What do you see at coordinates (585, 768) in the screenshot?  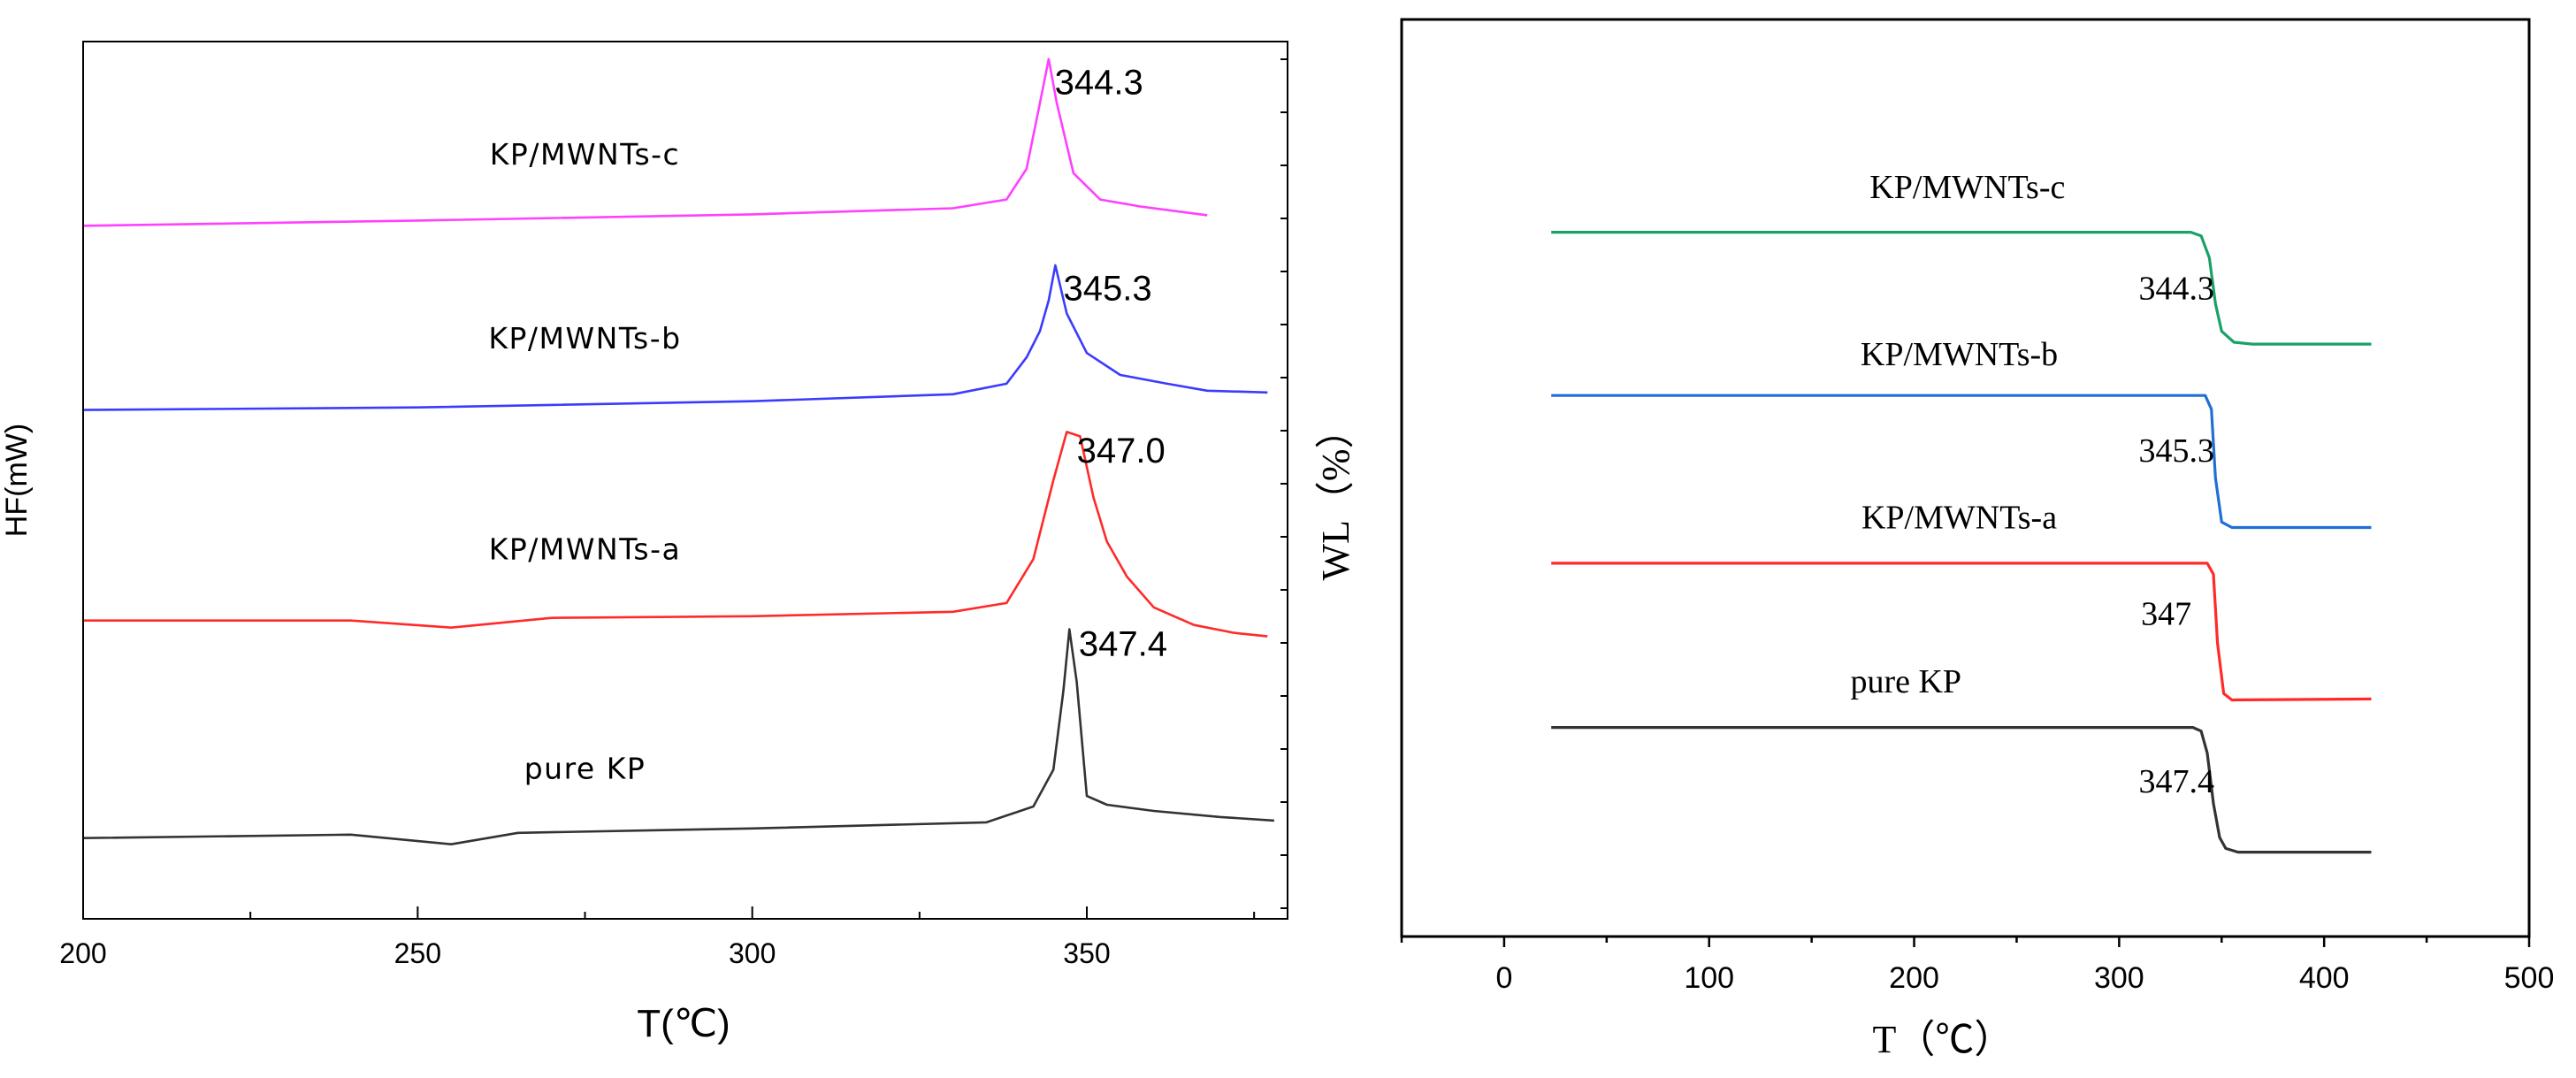 I see `dsc-series-label-pure-kp: pure KP` at bounding box center [585, 768].